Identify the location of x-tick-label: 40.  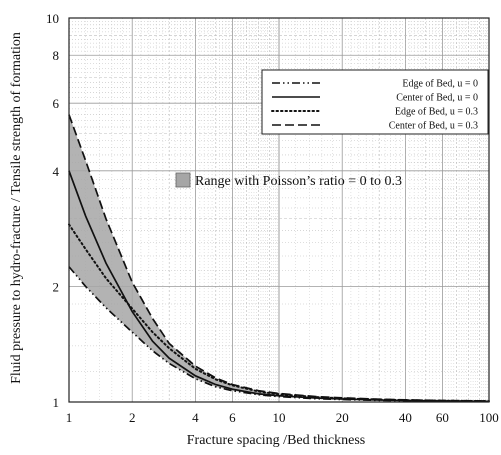
(405, 417).